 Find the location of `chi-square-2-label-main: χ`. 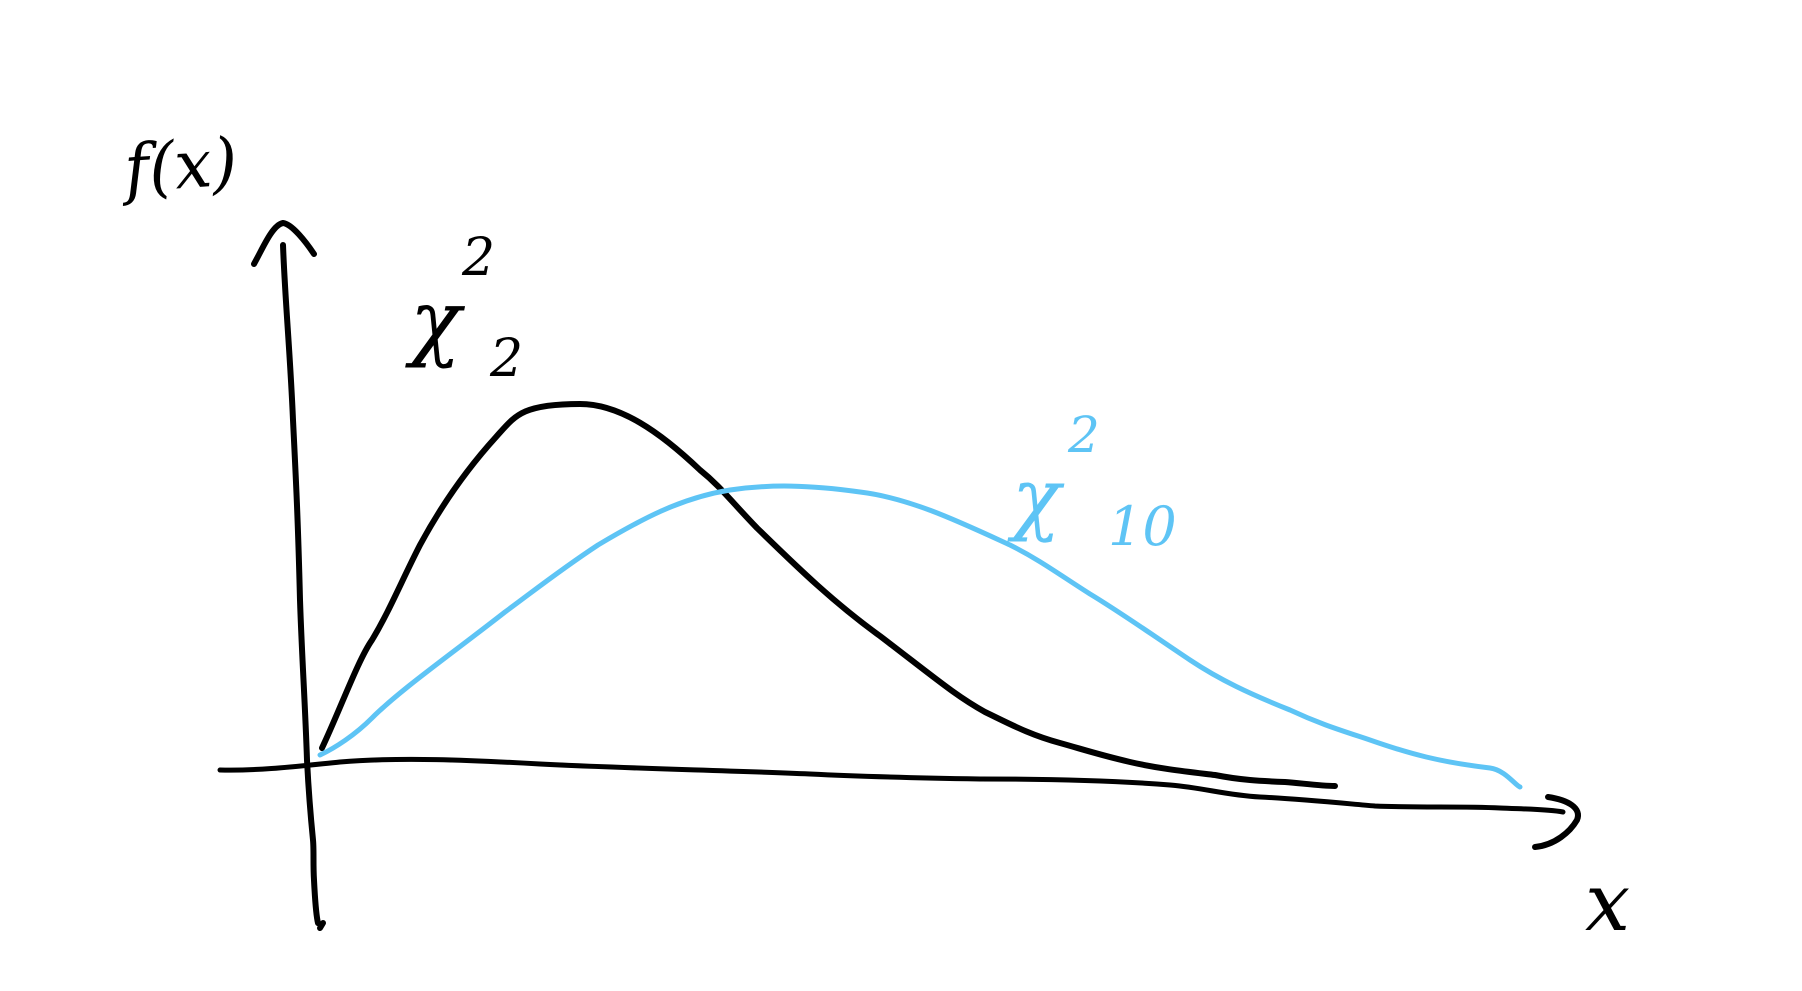

chi-square-2-label-main: χ is located at coordinates (435, 321).